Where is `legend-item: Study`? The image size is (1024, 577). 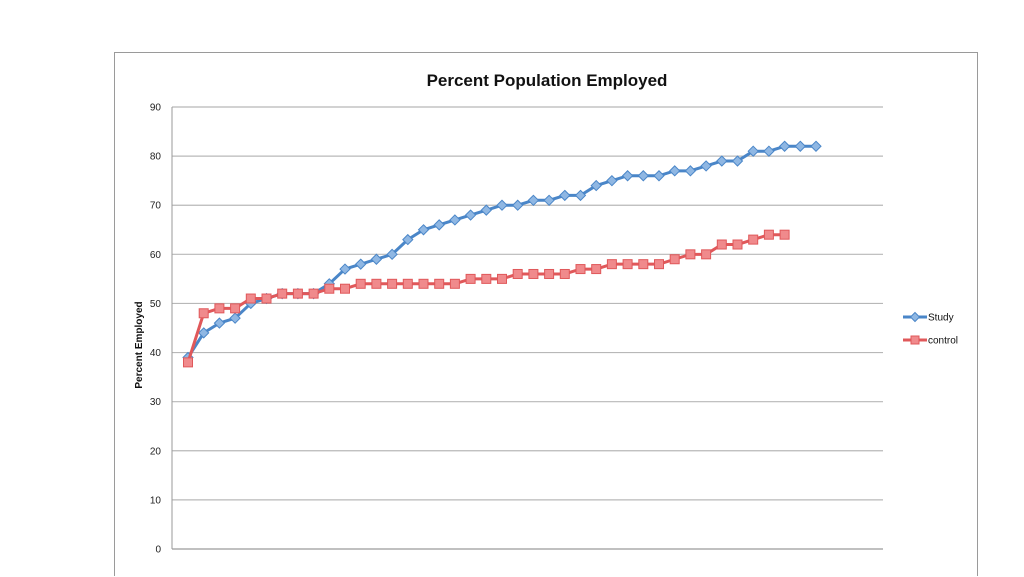 legend-item: Study is located at coordinates (928, 317).